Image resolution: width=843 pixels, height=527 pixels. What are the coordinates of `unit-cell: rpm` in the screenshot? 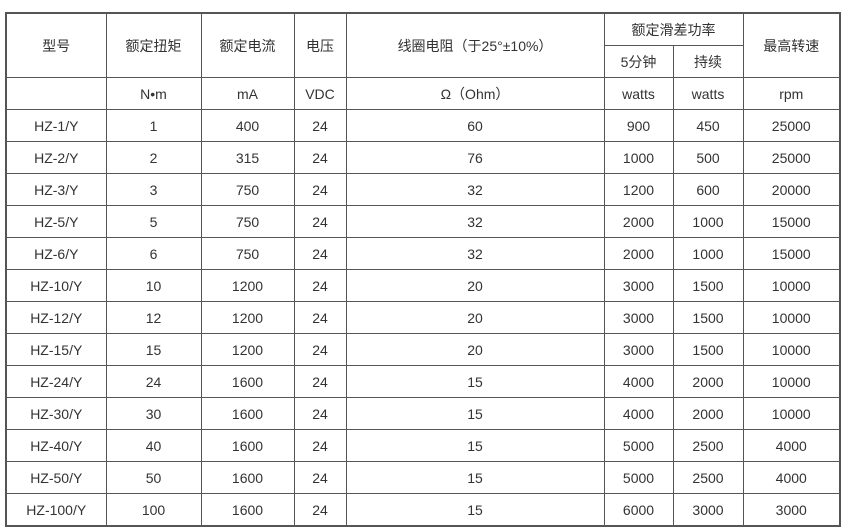 It's located at (791, 93).